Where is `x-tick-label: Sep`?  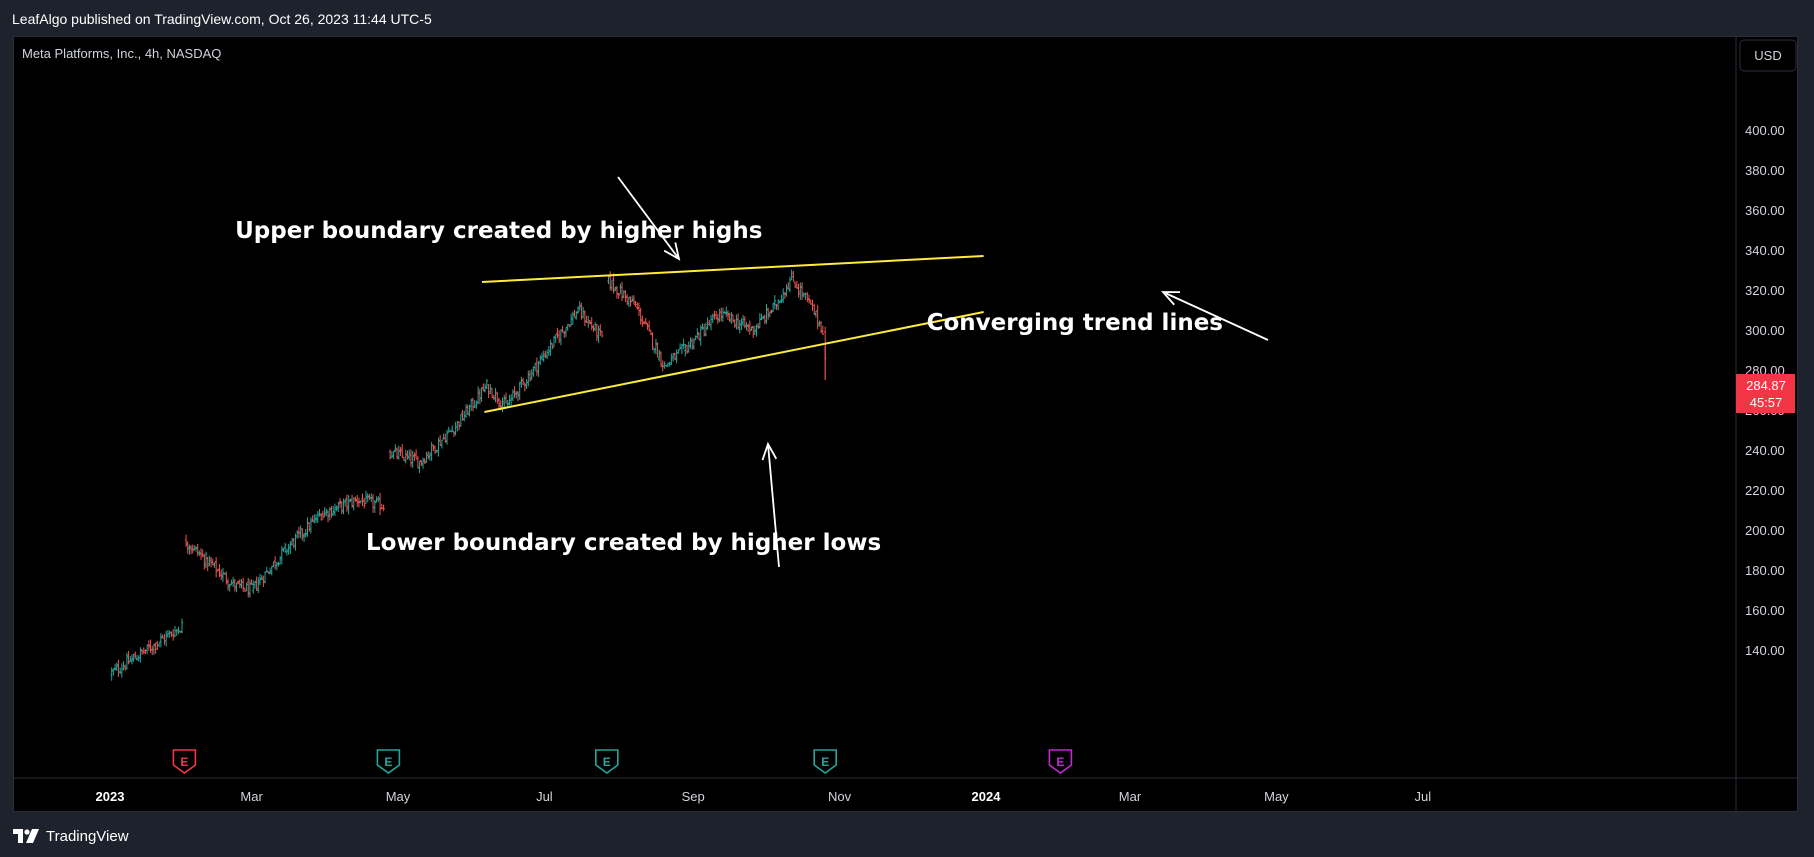
x-tick-label: Sep is located at coordinates (693, 796).